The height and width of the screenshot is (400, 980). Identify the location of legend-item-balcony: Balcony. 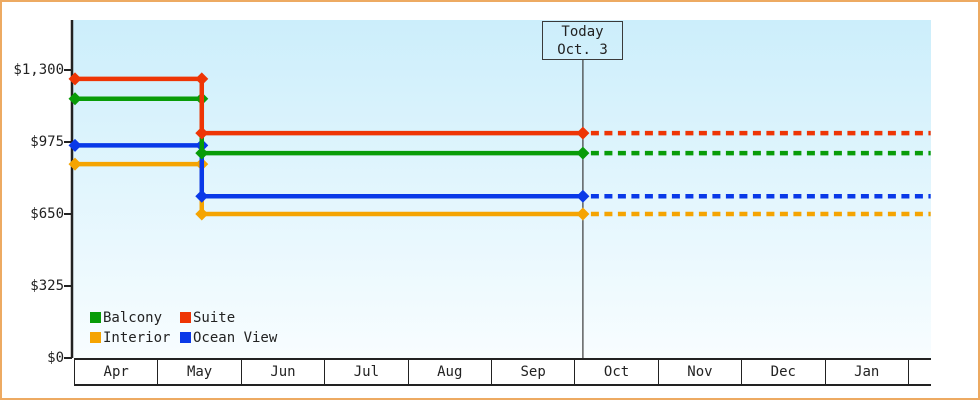
(135, 318).